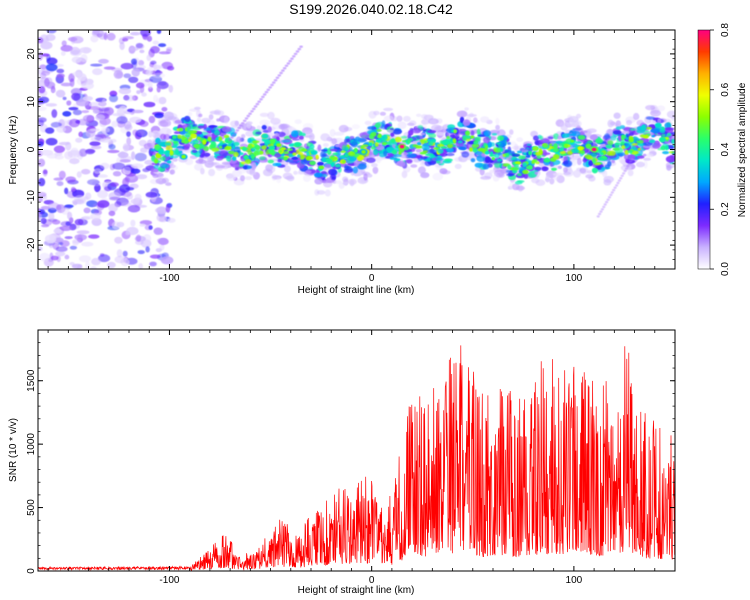  I want to click on snr-xlabel: Height of straight line (km), so click(356, 590).